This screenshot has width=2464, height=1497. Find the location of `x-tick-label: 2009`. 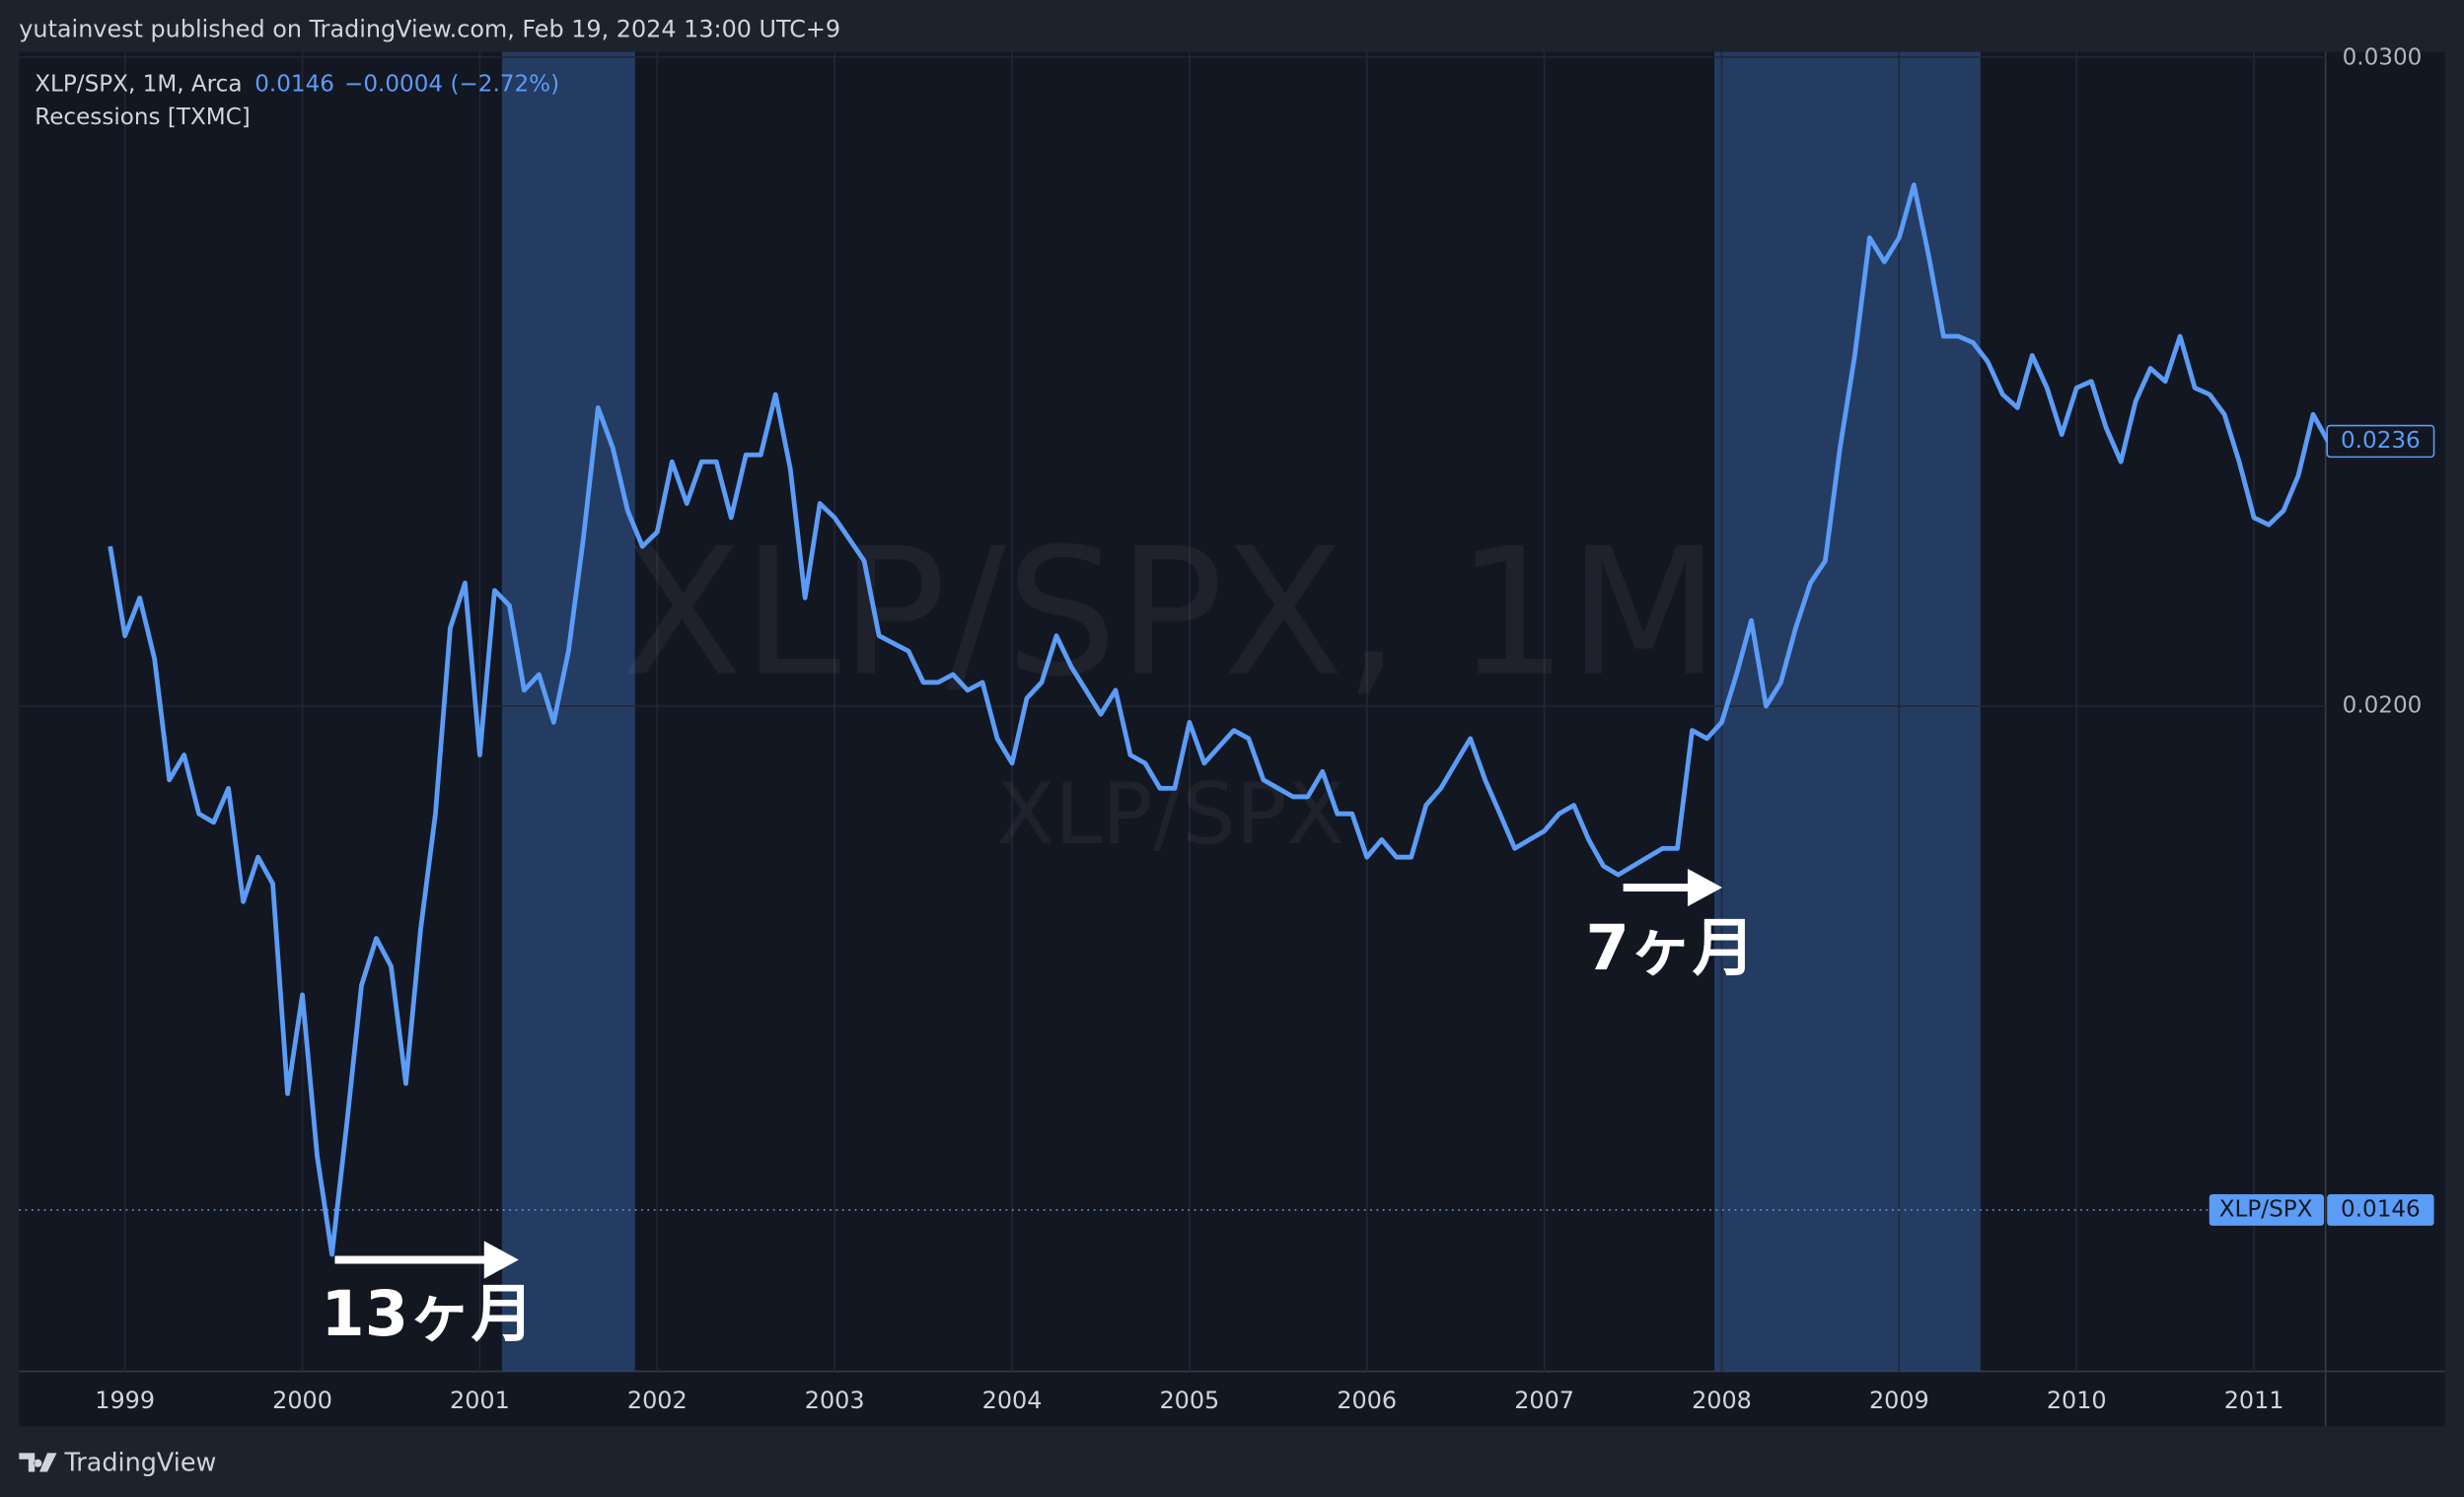

x-tick-label: 2009 is located at coordinates (1899, 1400).